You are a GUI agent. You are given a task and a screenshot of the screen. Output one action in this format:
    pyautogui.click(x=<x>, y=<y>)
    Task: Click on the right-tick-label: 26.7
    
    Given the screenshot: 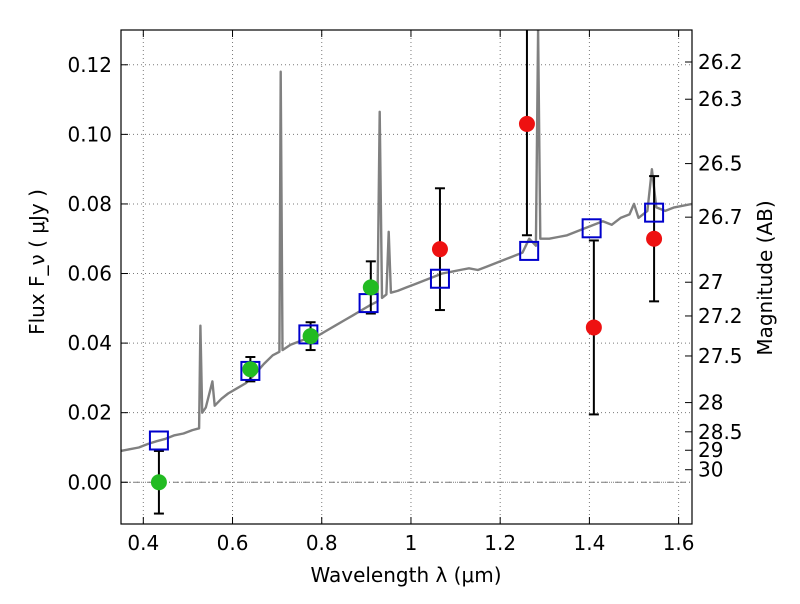 What is the action you would take?
    pyautogui.click(x=720, y=217)
    